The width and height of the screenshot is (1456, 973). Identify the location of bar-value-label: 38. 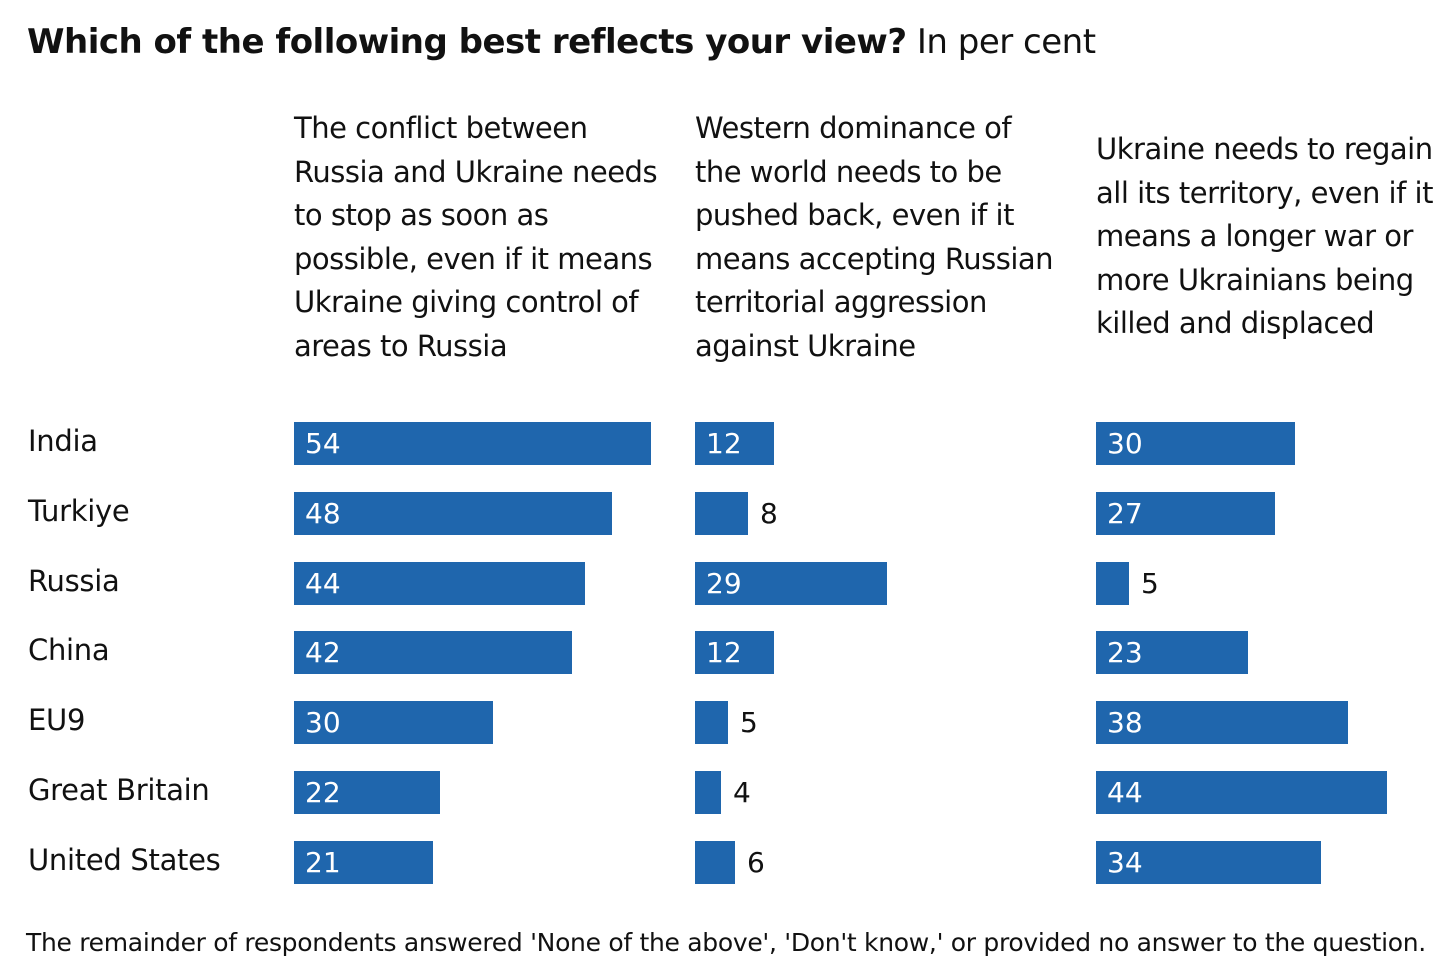
(1125, 723).